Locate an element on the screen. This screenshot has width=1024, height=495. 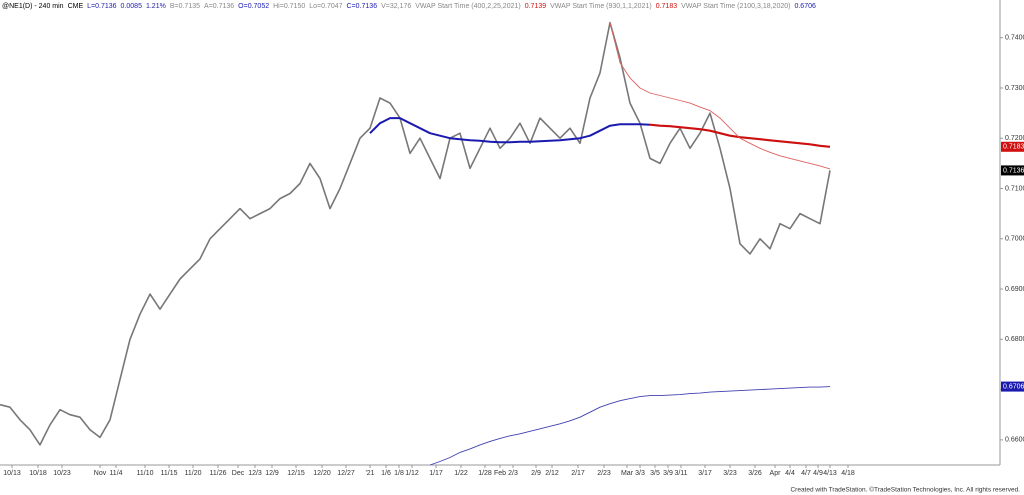
x-tick-label: 11/4 is located at coordinates (115, 473).